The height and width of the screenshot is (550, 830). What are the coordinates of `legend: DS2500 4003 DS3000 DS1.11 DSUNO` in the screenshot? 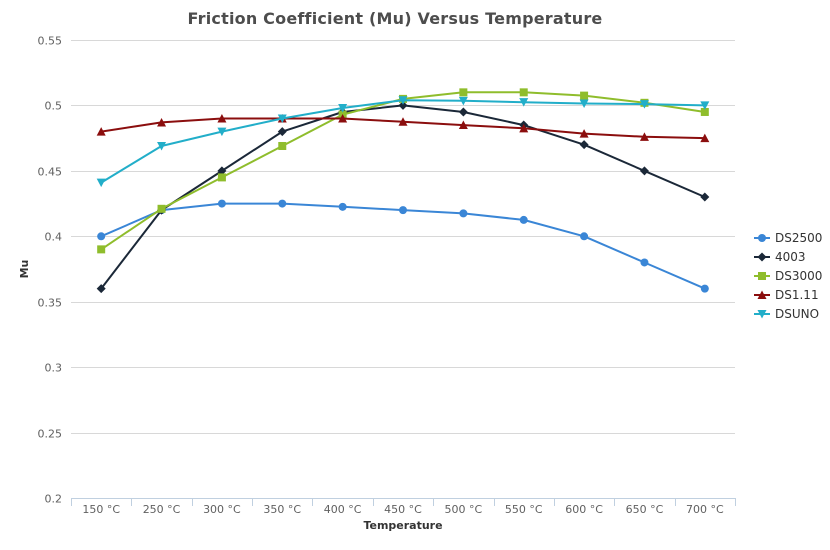 It's located at (788, 276).